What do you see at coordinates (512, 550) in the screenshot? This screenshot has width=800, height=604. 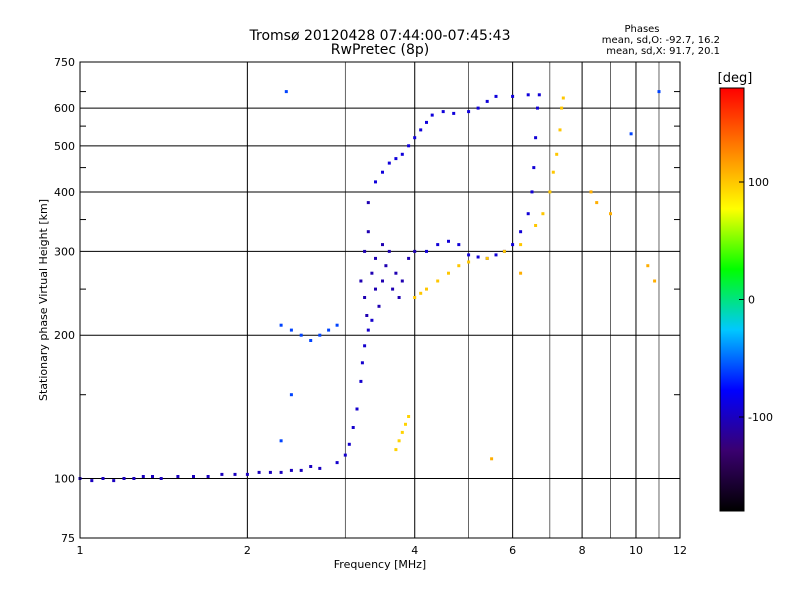 I see `x-tick-label: 6` at bounding box center [512, 550].